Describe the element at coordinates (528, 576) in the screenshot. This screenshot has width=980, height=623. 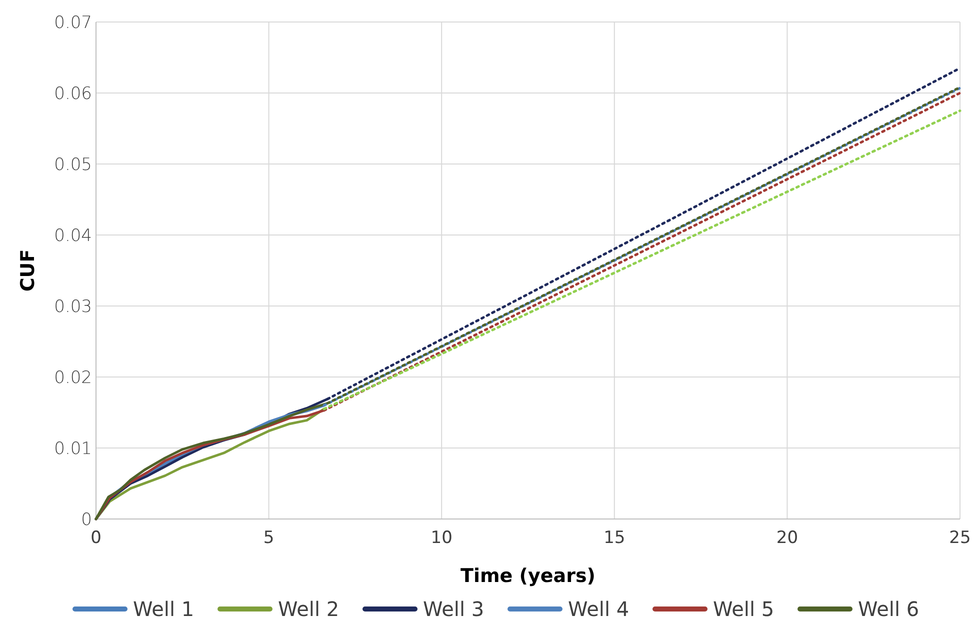
I see `x-axis-title: Time (years)` at that location.